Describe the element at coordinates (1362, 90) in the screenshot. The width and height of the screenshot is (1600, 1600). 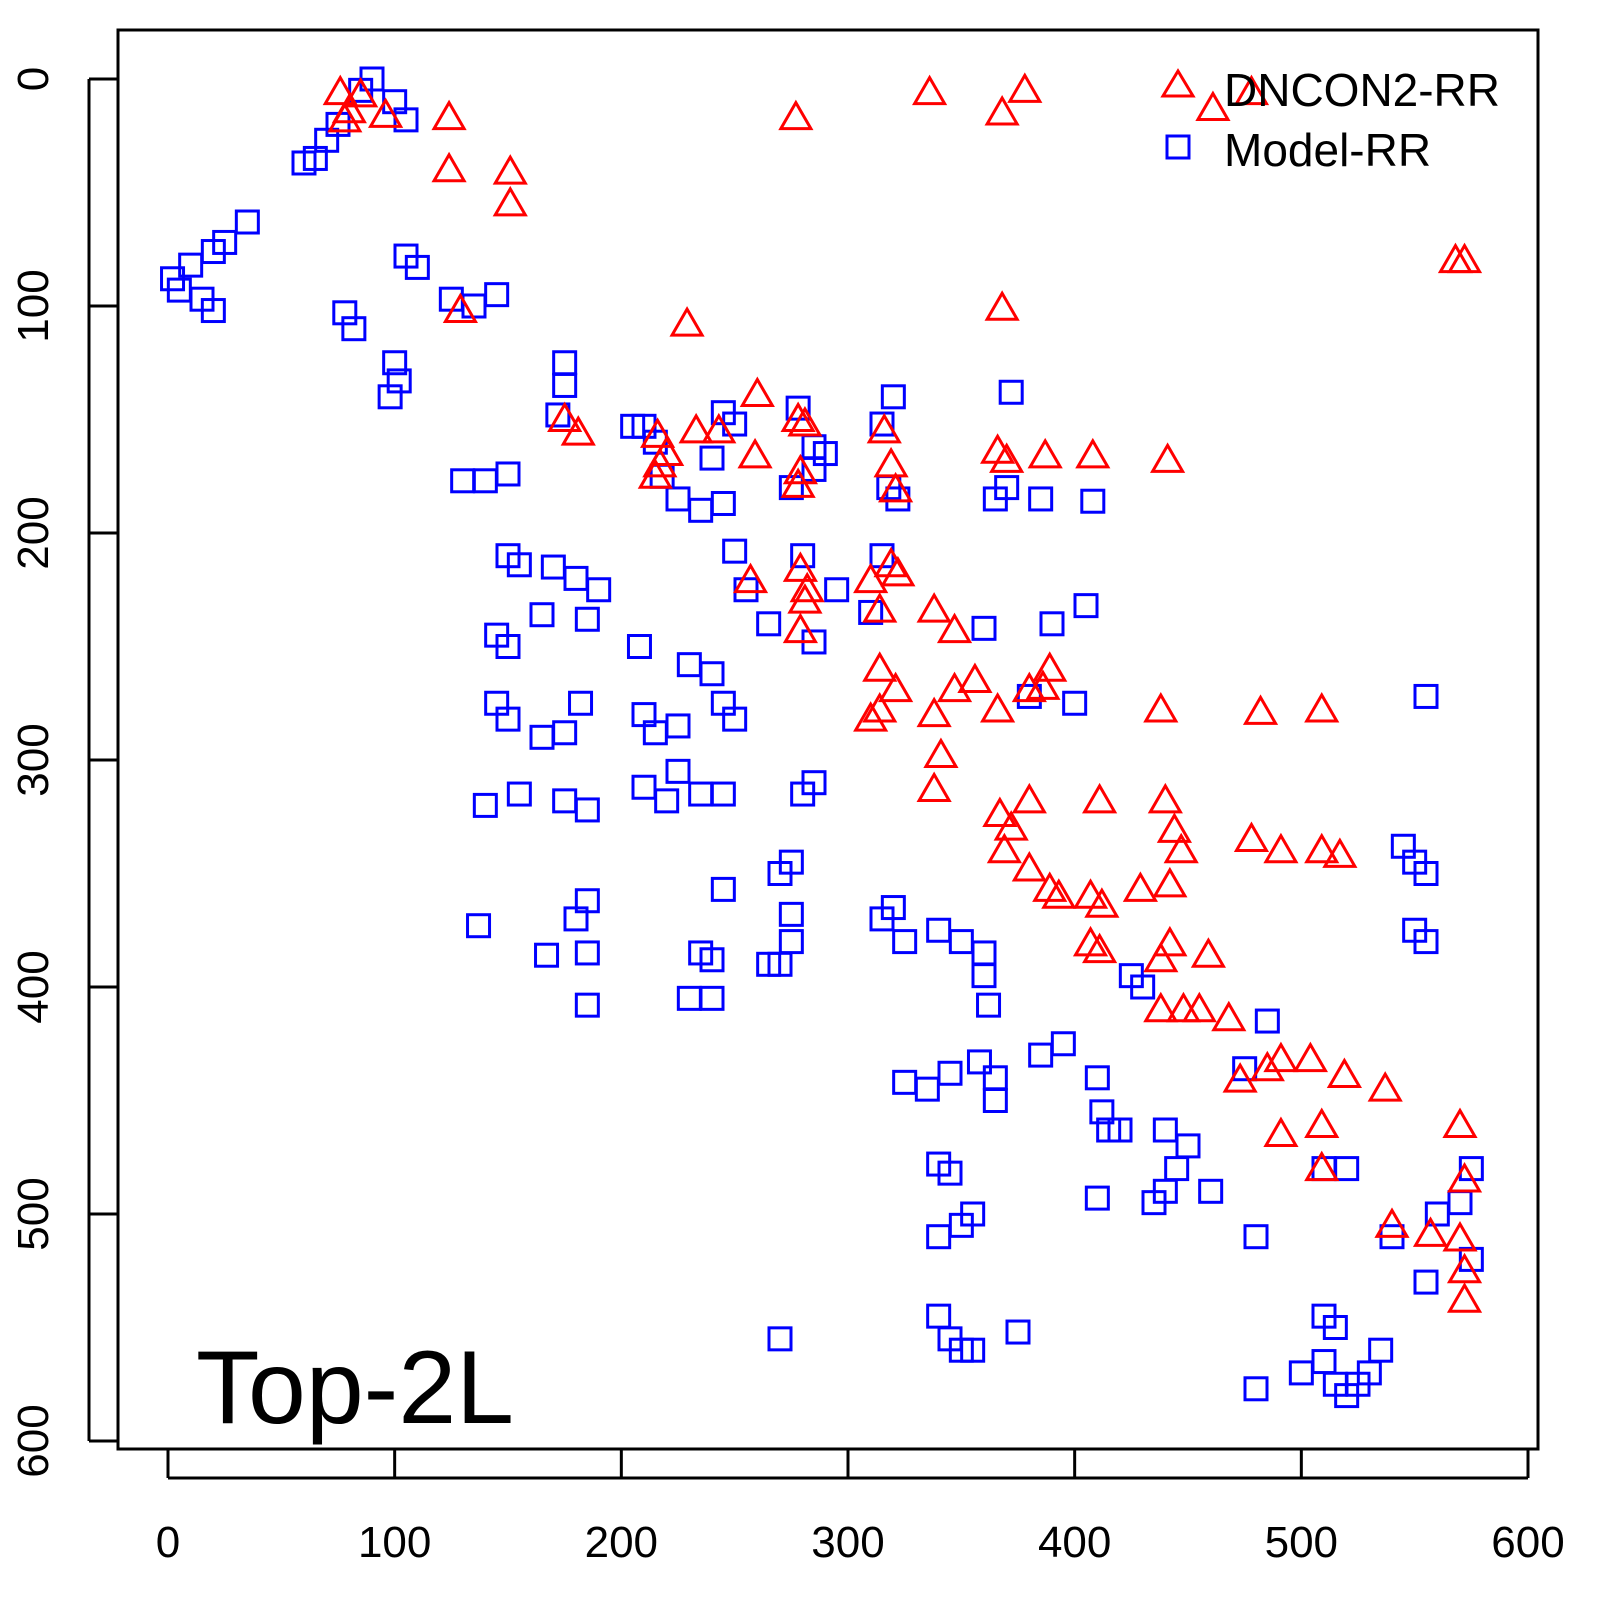
I see `legend-label-dncon2: DNCON2-RR` at that location.